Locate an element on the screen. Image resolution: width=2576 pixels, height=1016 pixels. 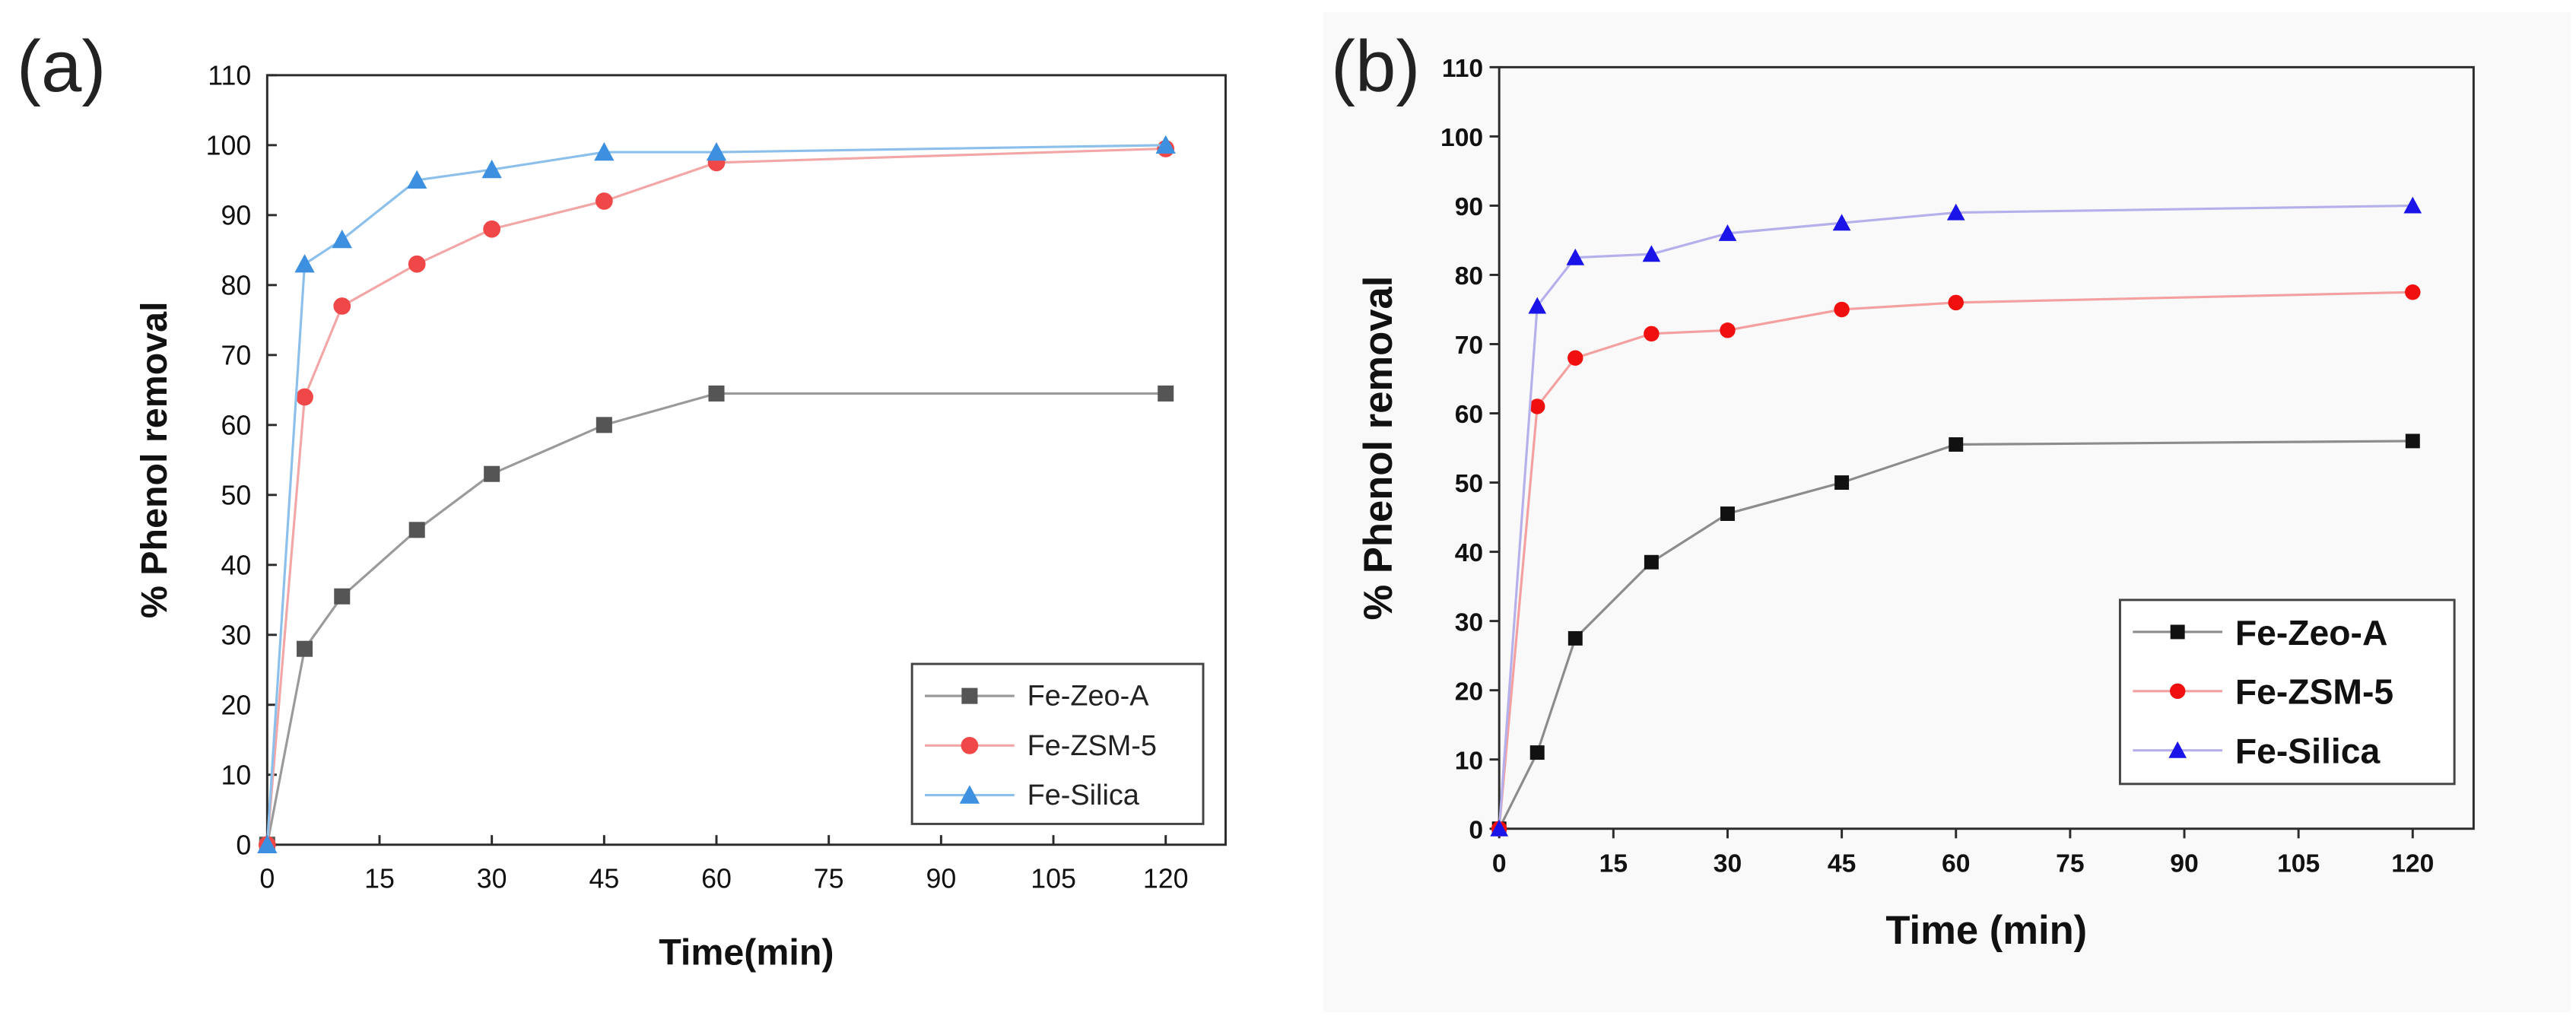
y-tick-label: 0 is located at coordinates (243, 845).